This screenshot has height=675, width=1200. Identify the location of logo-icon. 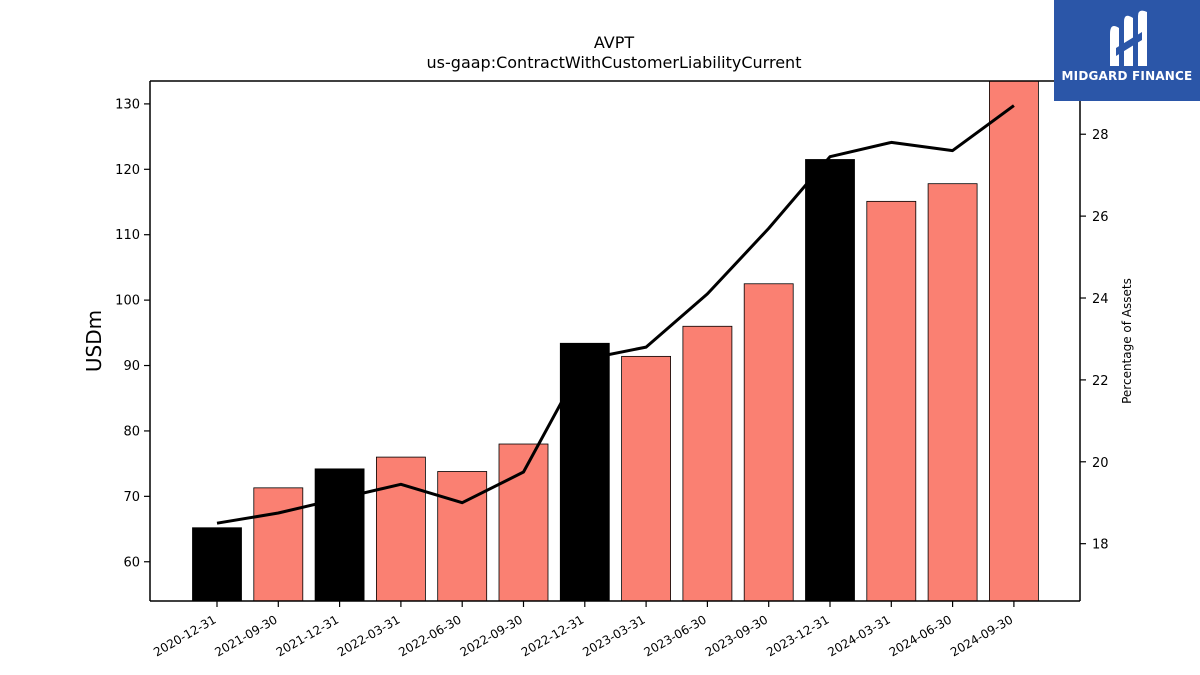
(1128, 38).